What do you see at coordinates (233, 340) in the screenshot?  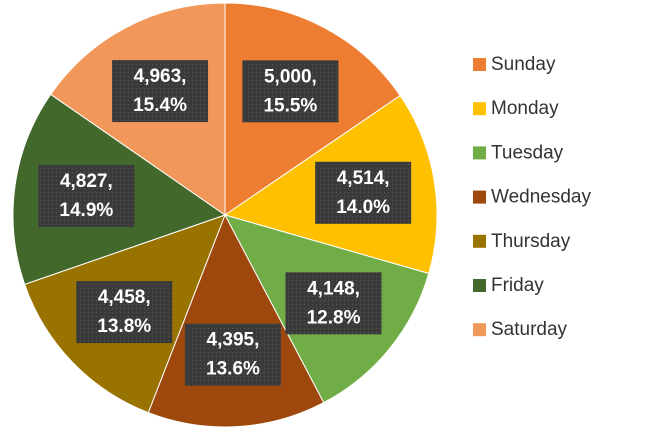 I see `value-label: 4,395,` at bounding box center [233, 340].